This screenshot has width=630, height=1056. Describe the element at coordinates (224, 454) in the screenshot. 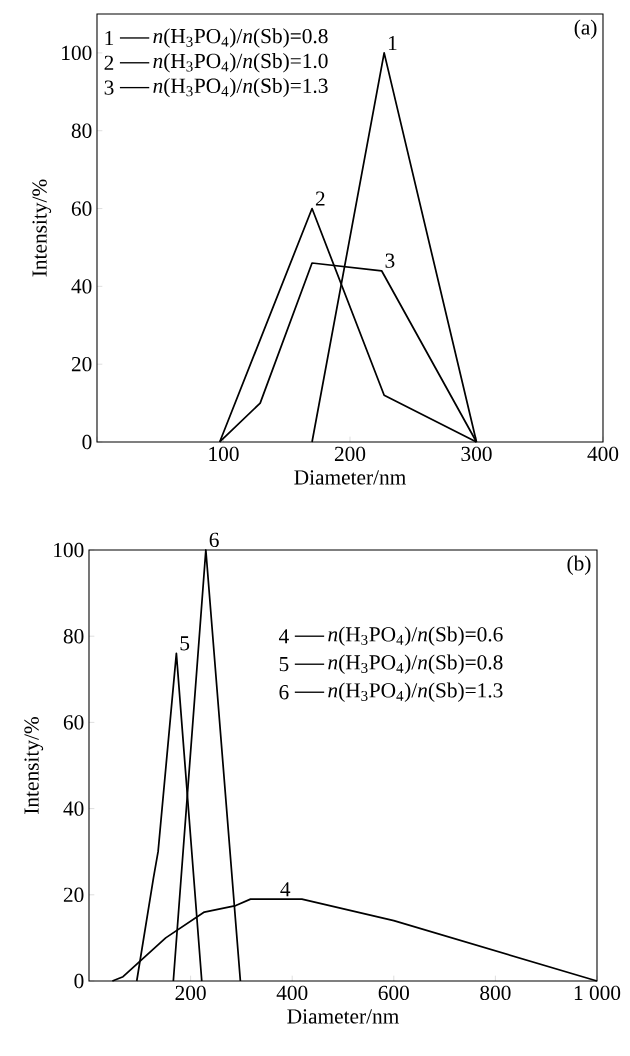

I see `x-tick-label: 100` at that location.